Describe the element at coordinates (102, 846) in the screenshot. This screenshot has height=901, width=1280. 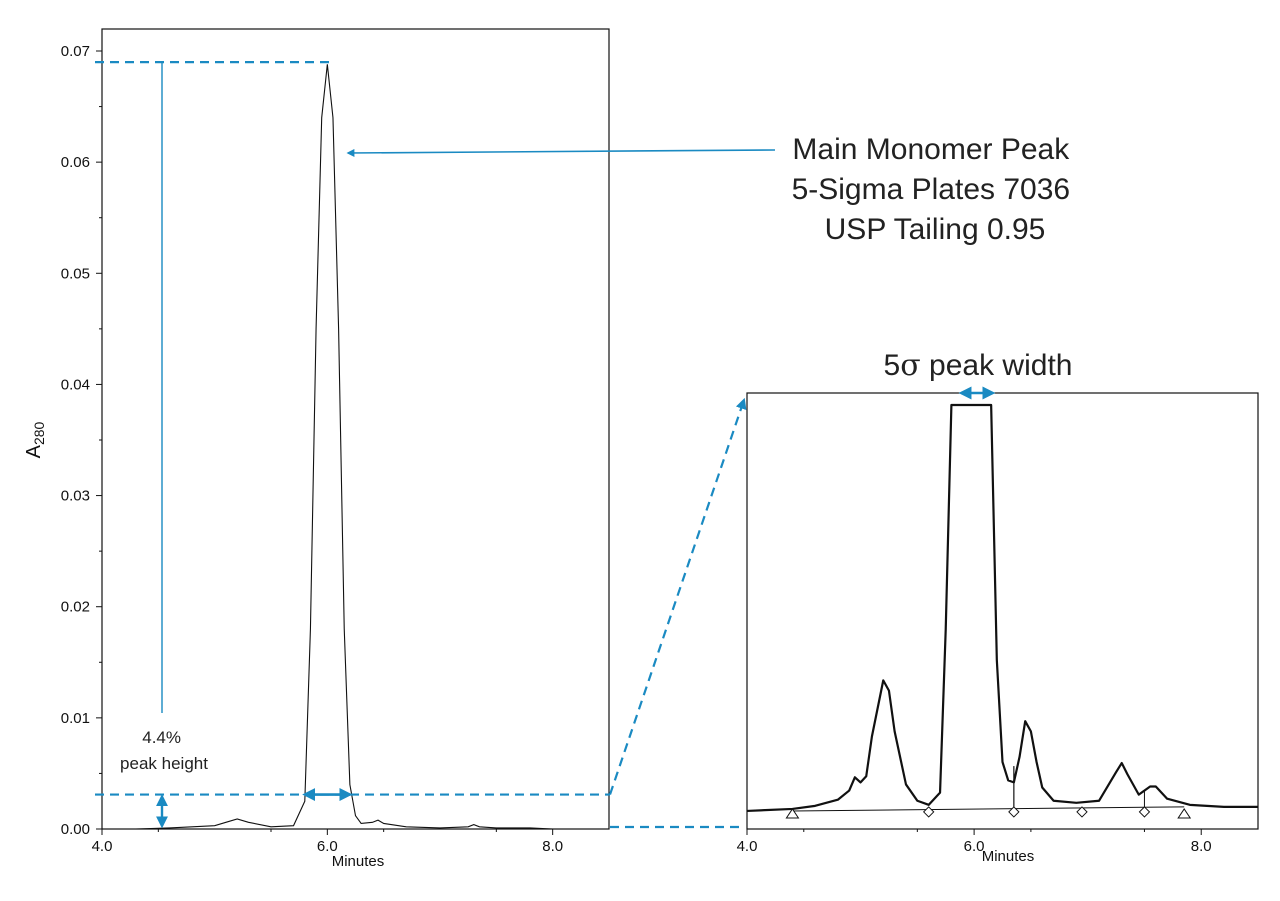
I see `x-tick-label: 4.0` at that location.